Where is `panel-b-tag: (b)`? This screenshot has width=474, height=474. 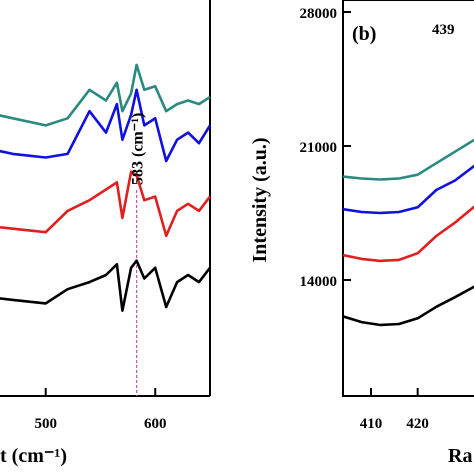
panel-b-tag: (b) is located at coordinates (364, 34).